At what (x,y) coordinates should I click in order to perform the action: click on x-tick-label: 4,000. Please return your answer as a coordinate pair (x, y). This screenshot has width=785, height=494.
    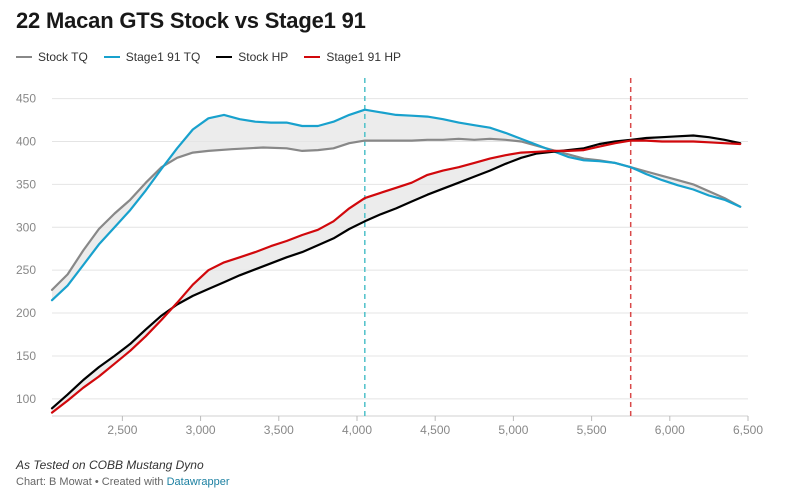
    Looking at the image, I should click on (357, 430).